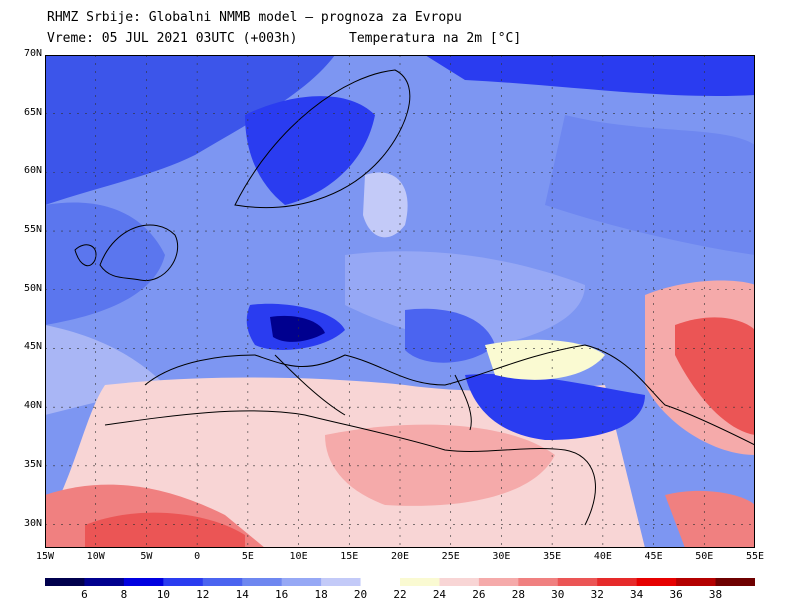  What do you see at coordinates (32, 347) in the screenshot?
I see `lat-label: 45N` at bounding box center [32, 347].